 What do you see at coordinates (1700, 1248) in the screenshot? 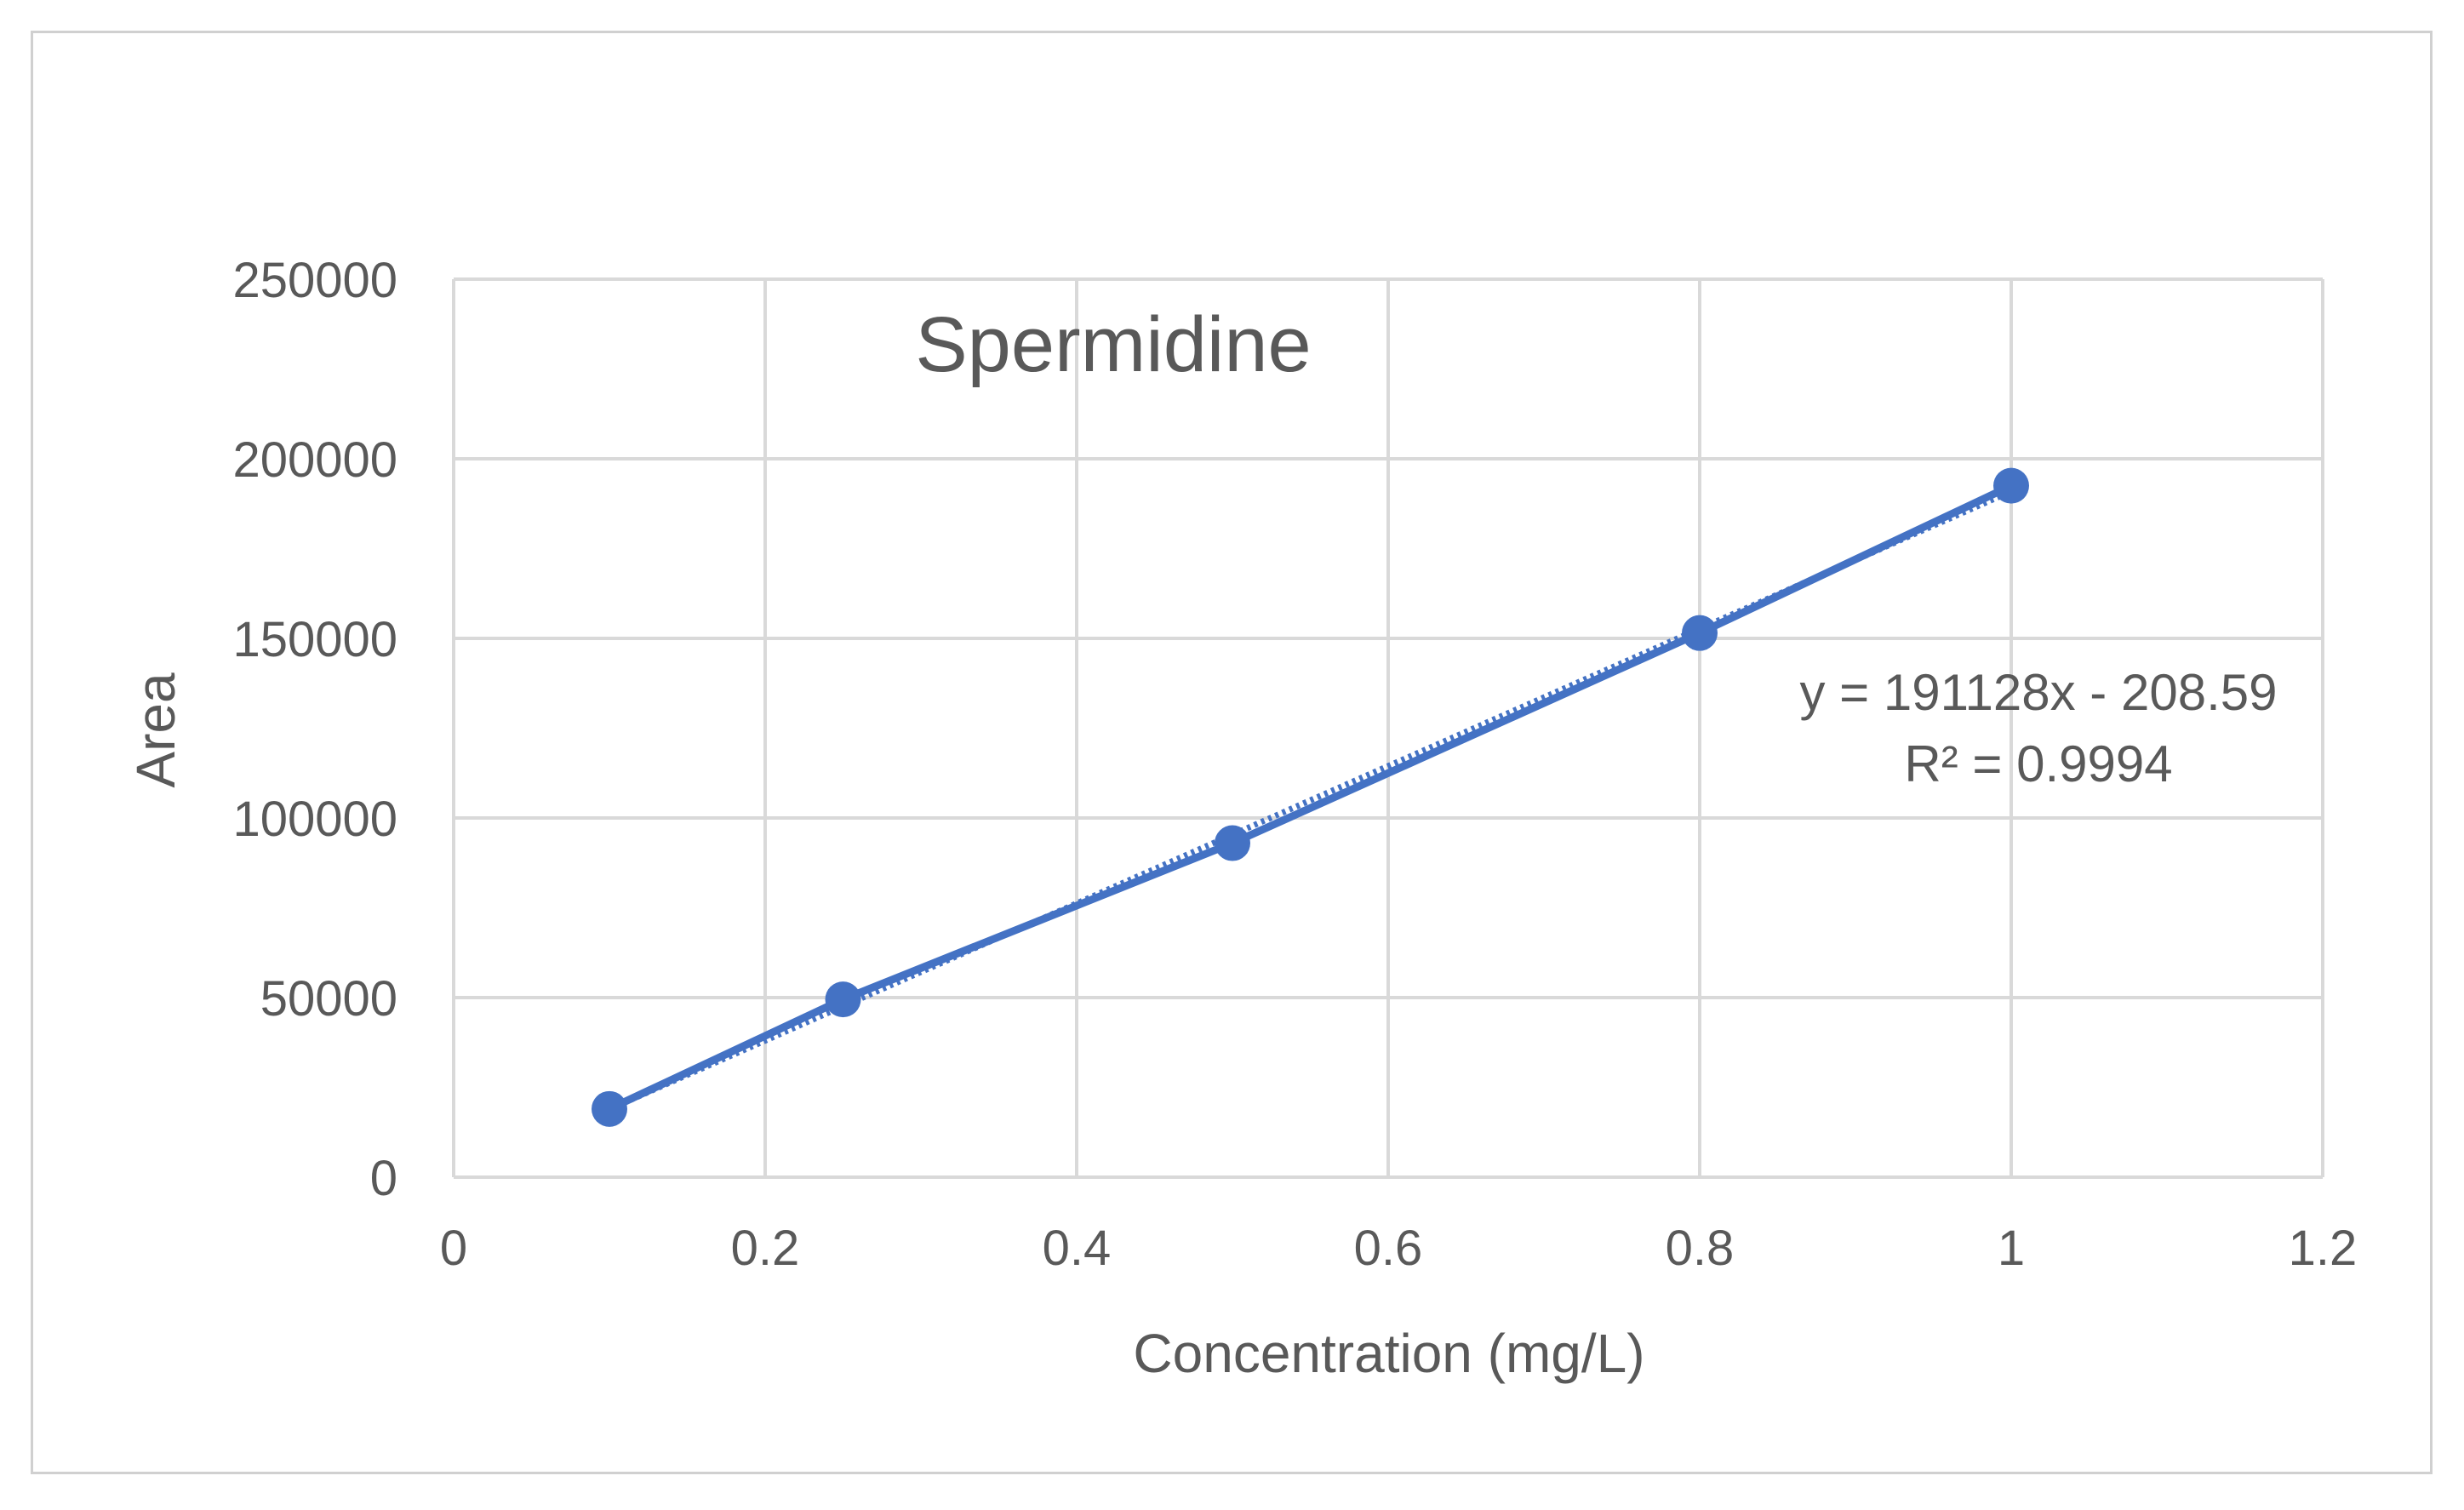
I see `x-tick-label: 0.8` at bounding box center [1700, 1248].